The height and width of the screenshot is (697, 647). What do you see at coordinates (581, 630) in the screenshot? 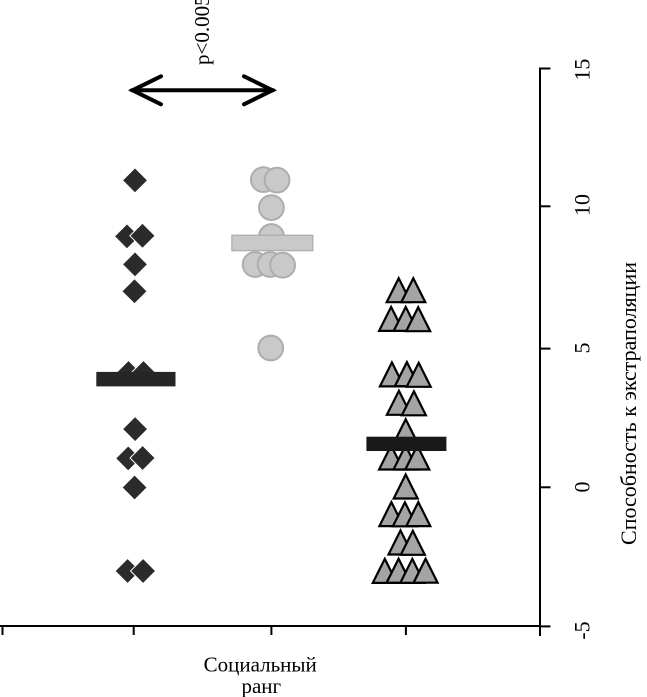
I see `svg-text: -5` at bounding box center [581, 630].